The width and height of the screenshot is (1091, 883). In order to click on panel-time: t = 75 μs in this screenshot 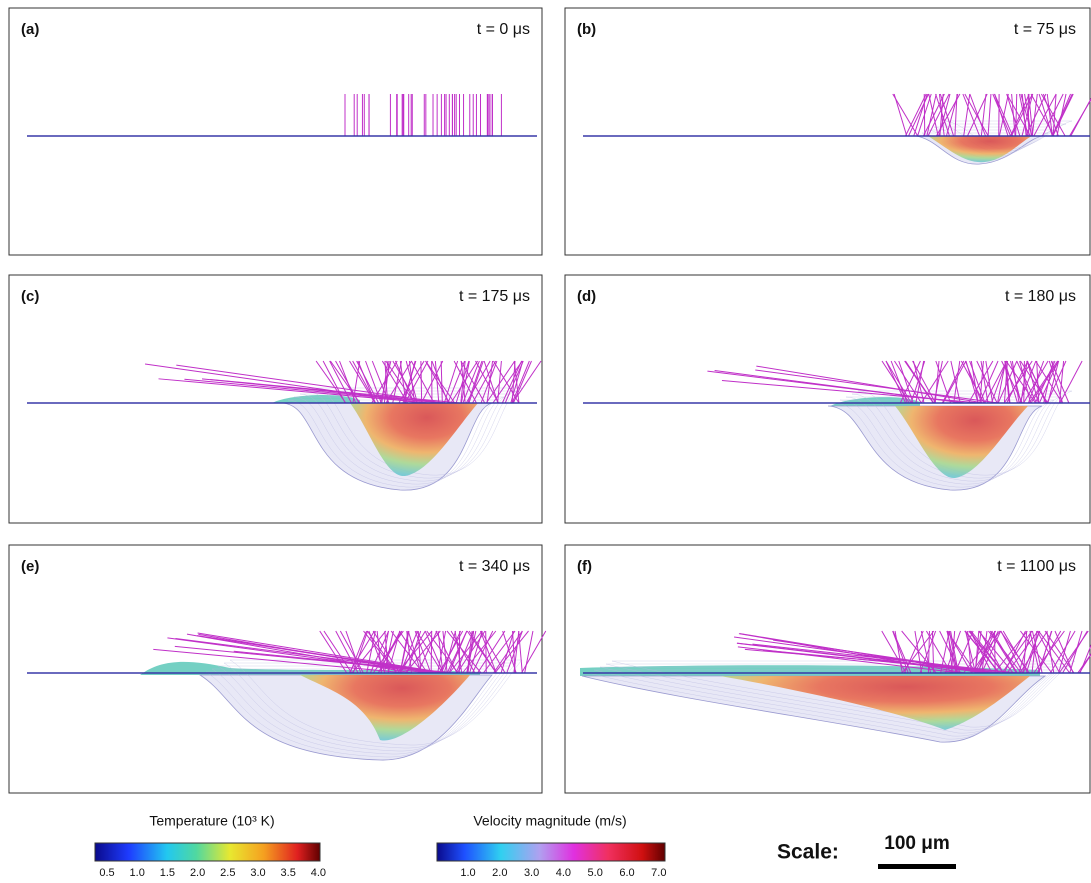, I will do `click(1045, 29)`.